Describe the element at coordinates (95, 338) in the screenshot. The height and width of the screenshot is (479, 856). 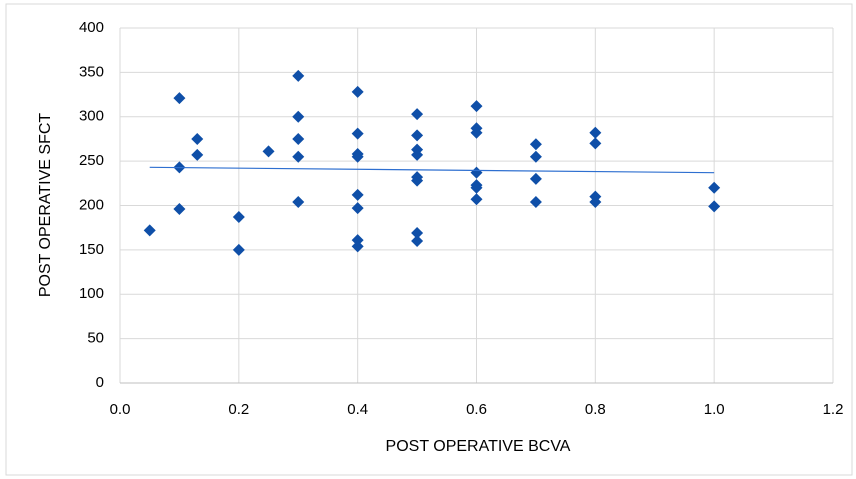
I see `y-tick-label: 50` at that location.